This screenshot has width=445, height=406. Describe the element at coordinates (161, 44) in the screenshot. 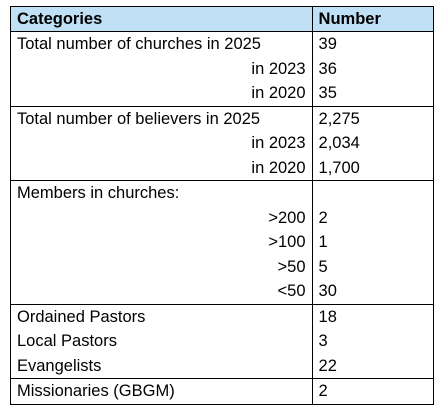

I see `category-cell: Total number of churches in 2025` at that location.